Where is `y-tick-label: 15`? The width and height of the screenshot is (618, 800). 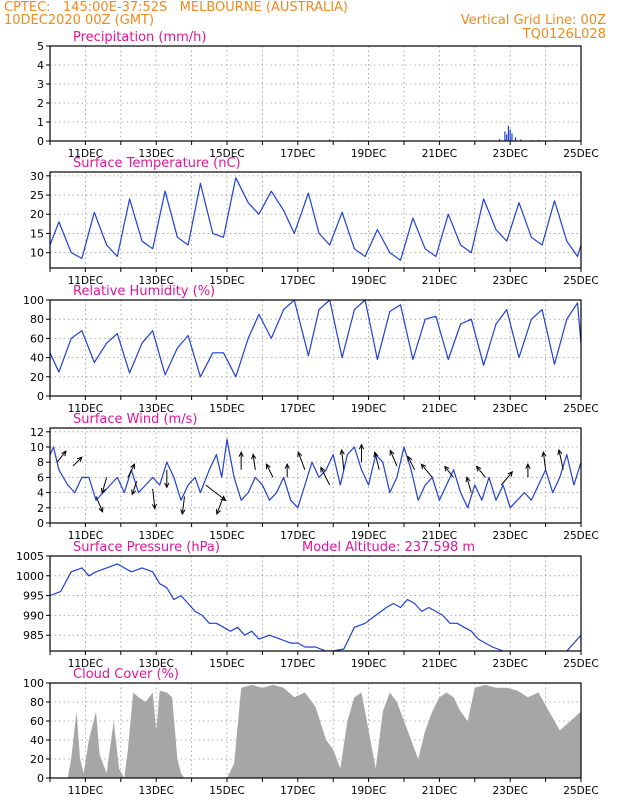 y-tick-label: 15 is located at coordinates (37, 233).